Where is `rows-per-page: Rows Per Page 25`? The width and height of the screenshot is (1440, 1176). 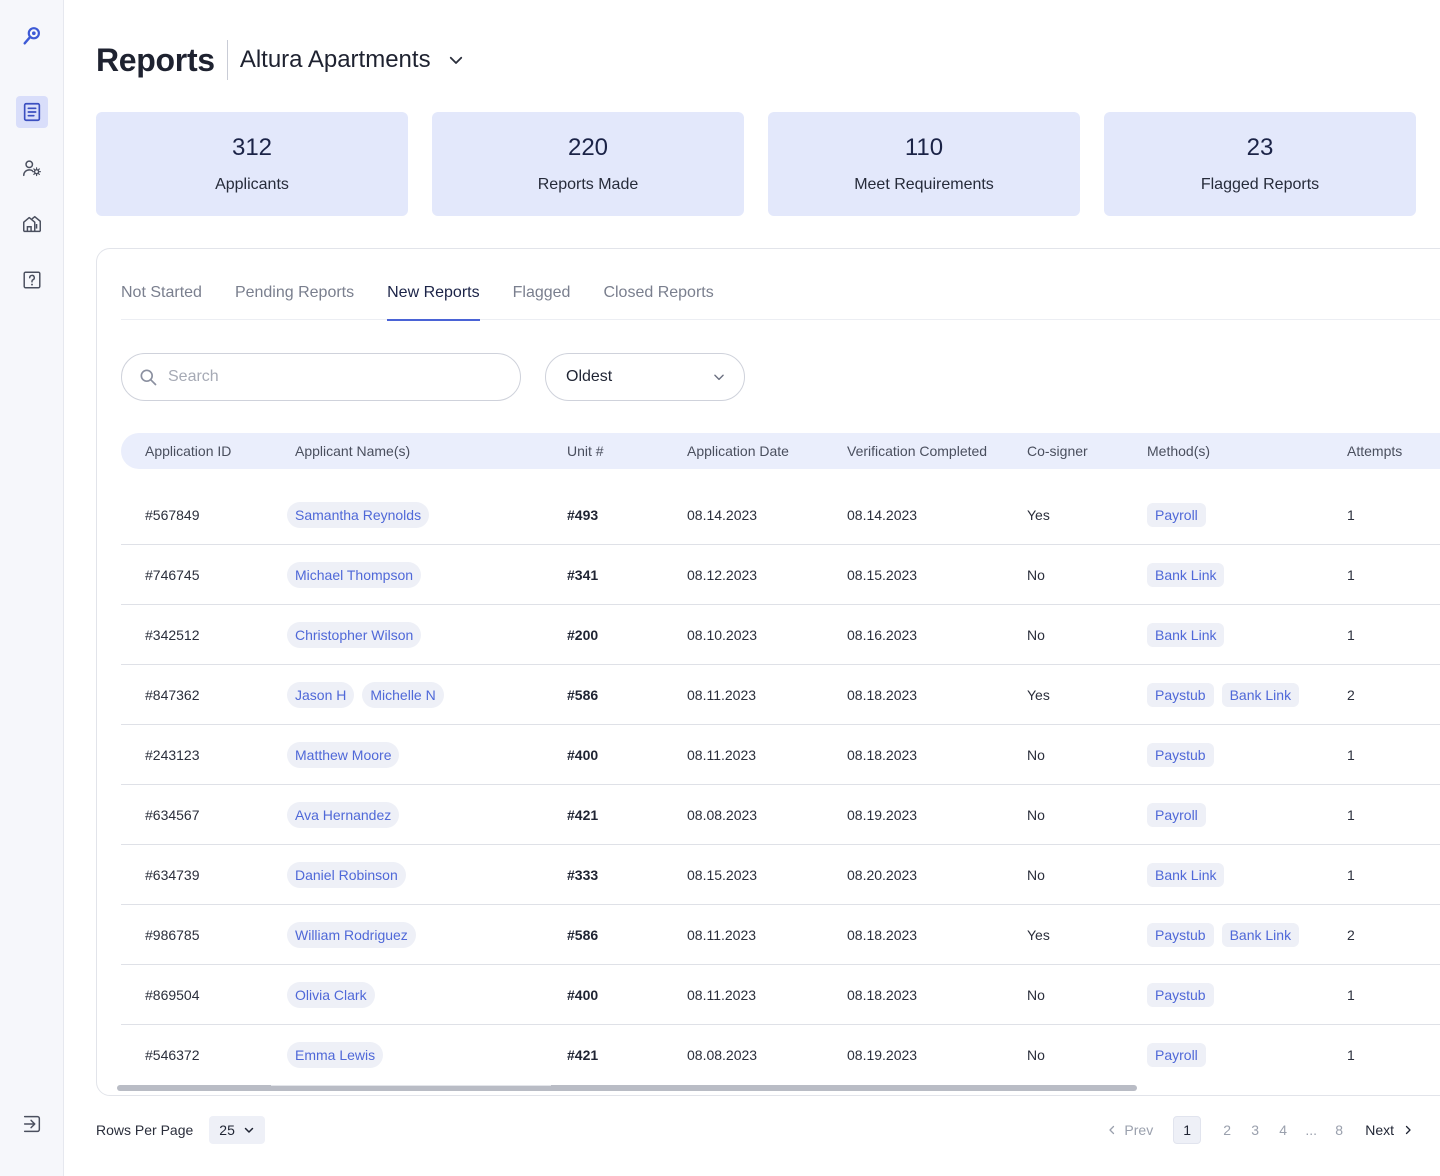 rows-per-page: Rows Per Page 25 is located at coordinates (180, 1130).